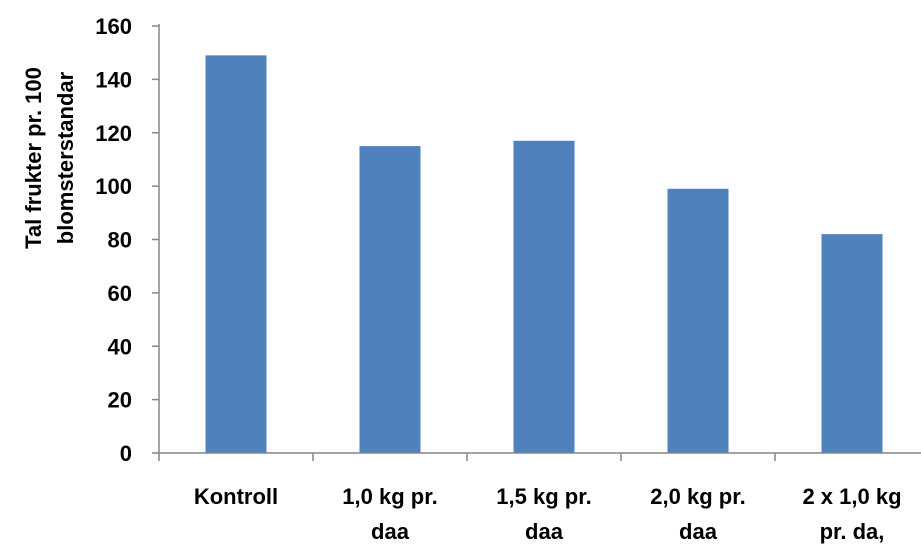 This screenshot has width=921, height=546. I want to click on x-category-label: Kontroll, so click(236, 496).